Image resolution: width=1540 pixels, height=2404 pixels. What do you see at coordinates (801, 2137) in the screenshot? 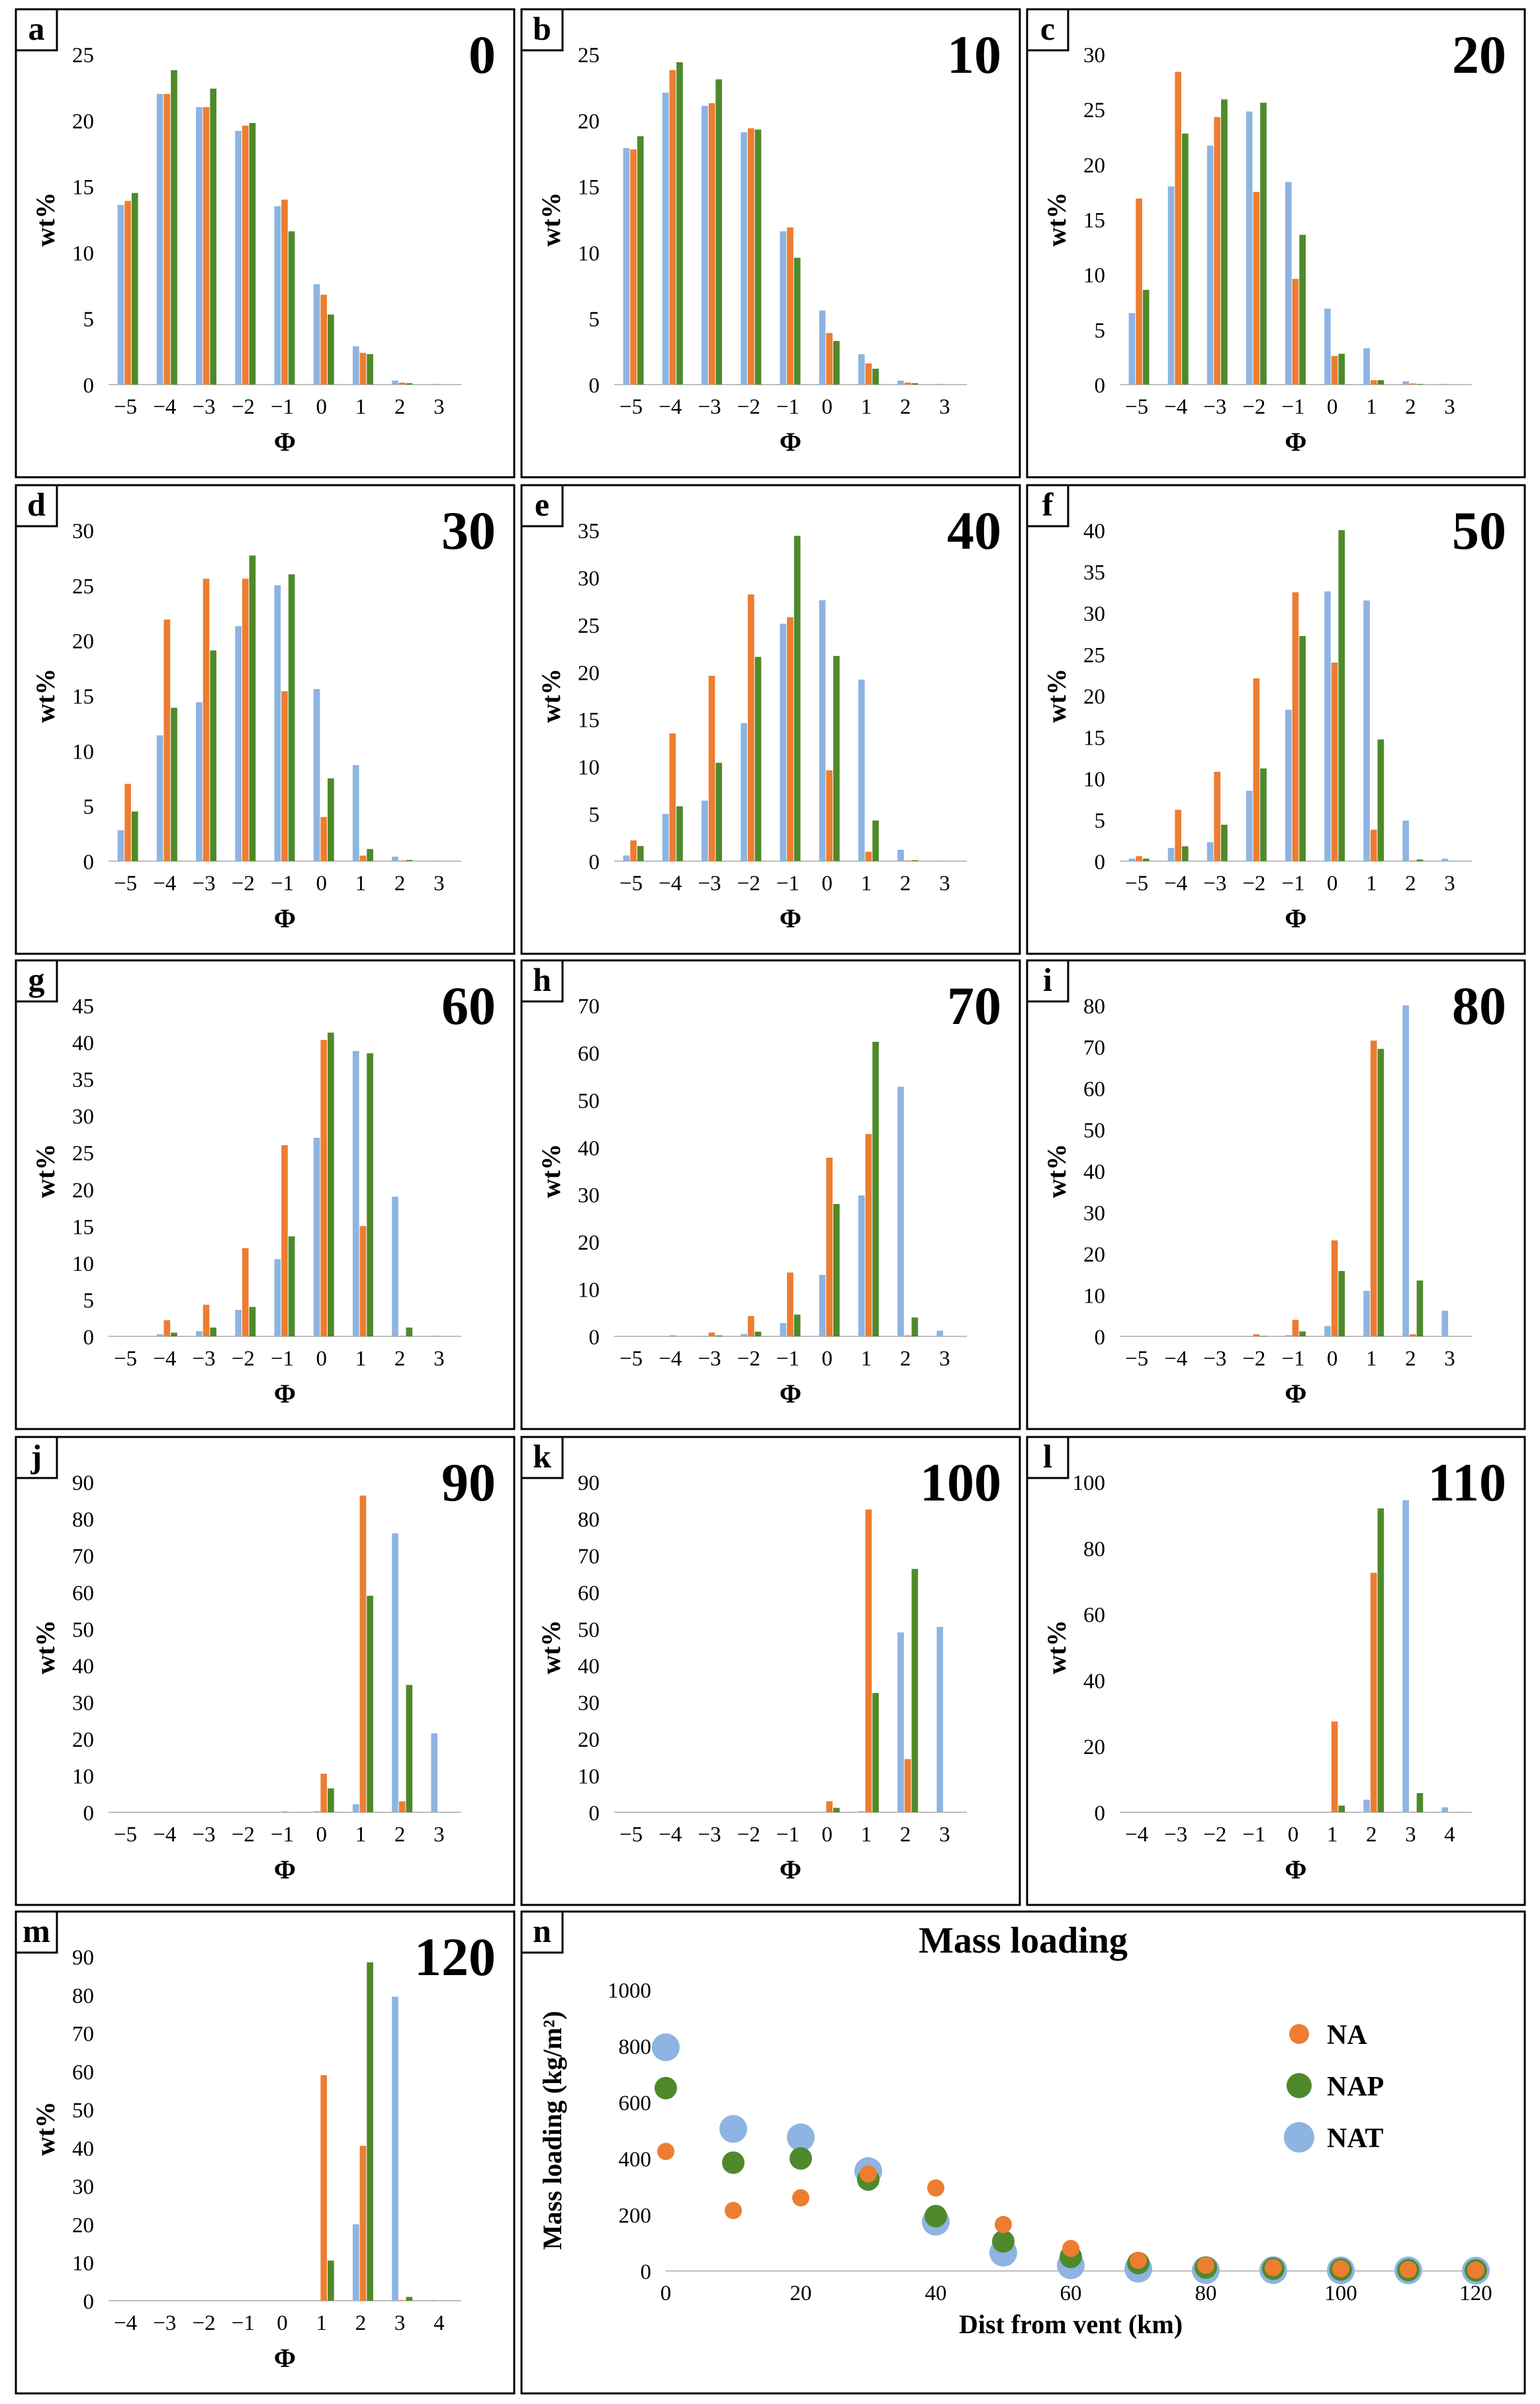
I see `point-nat` at bounding box center [801, 2137].